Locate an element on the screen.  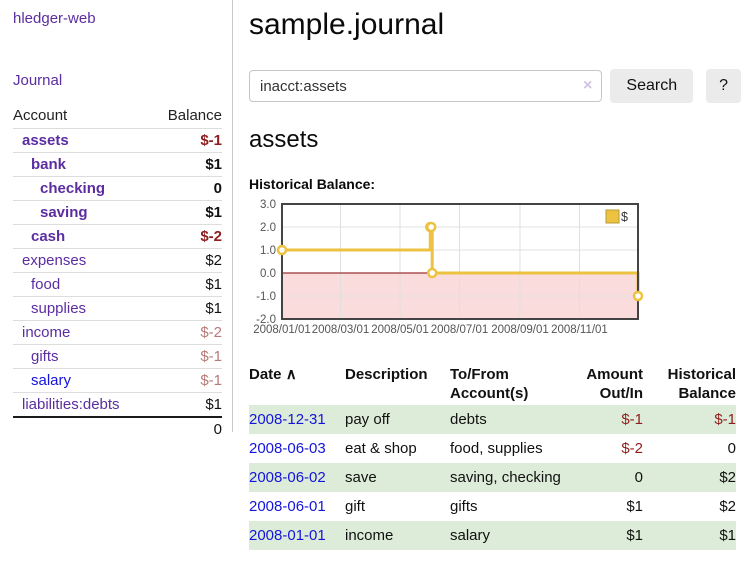
account-link: supplies is located at coordinates (59, 308).